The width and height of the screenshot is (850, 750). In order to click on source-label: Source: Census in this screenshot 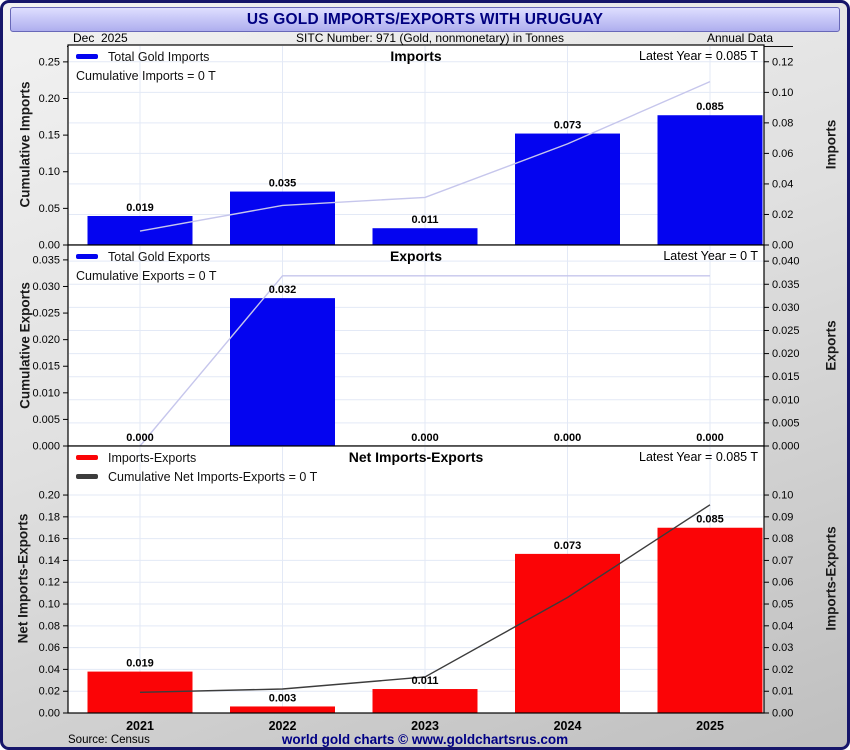, I will do `click(109, 740)`.